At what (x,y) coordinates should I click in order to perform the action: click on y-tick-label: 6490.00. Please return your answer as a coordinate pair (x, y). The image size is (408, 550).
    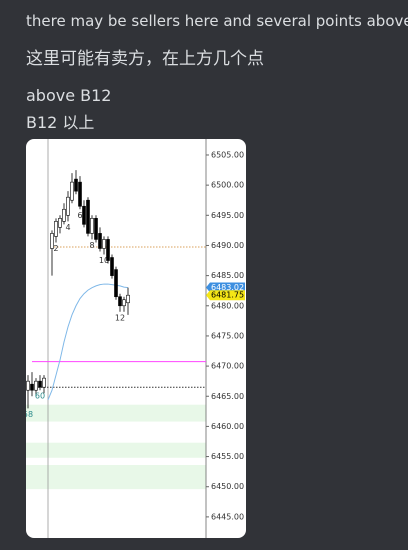
    Looking at the image, I should click on (227, 245).